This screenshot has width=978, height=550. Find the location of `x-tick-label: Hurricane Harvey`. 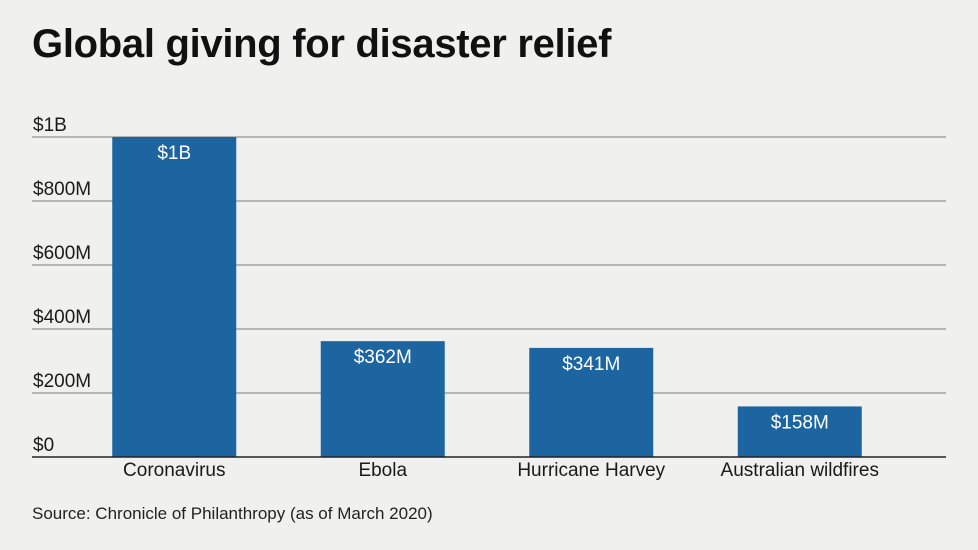

x-tick-label: Hurricane Harvey is located at coordinates (591, 470).